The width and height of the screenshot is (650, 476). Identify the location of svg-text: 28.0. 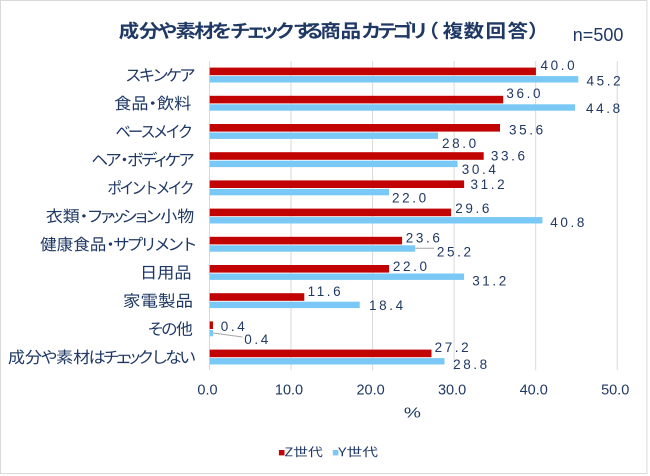
(460, 143).